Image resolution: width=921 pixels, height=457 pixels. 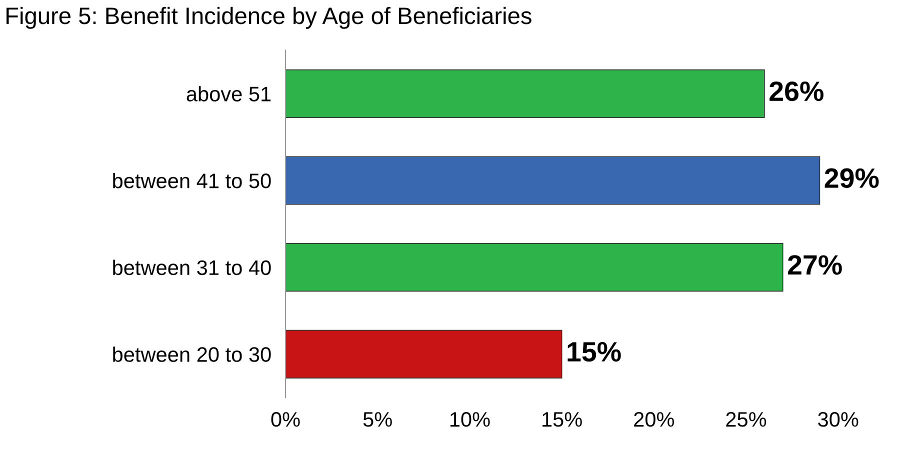 I want to click on data-label: 15%, so click(x=594, y=352).